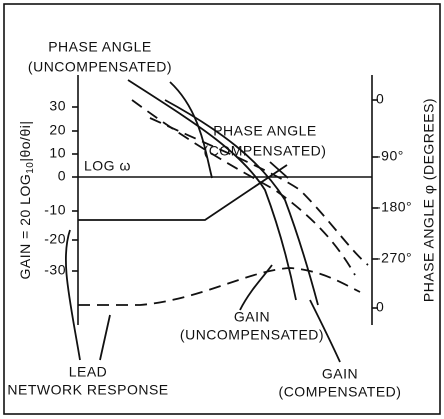  Describe the element at coordinates (88, 372) in the screenshot. I see `label: LEAD` at that location.